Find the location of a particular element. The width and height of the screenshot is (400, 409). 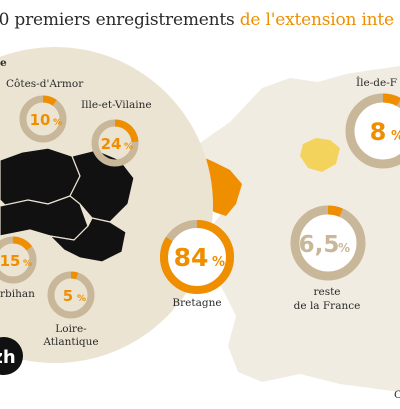

source-label: C is located at coordinates (397, 395).